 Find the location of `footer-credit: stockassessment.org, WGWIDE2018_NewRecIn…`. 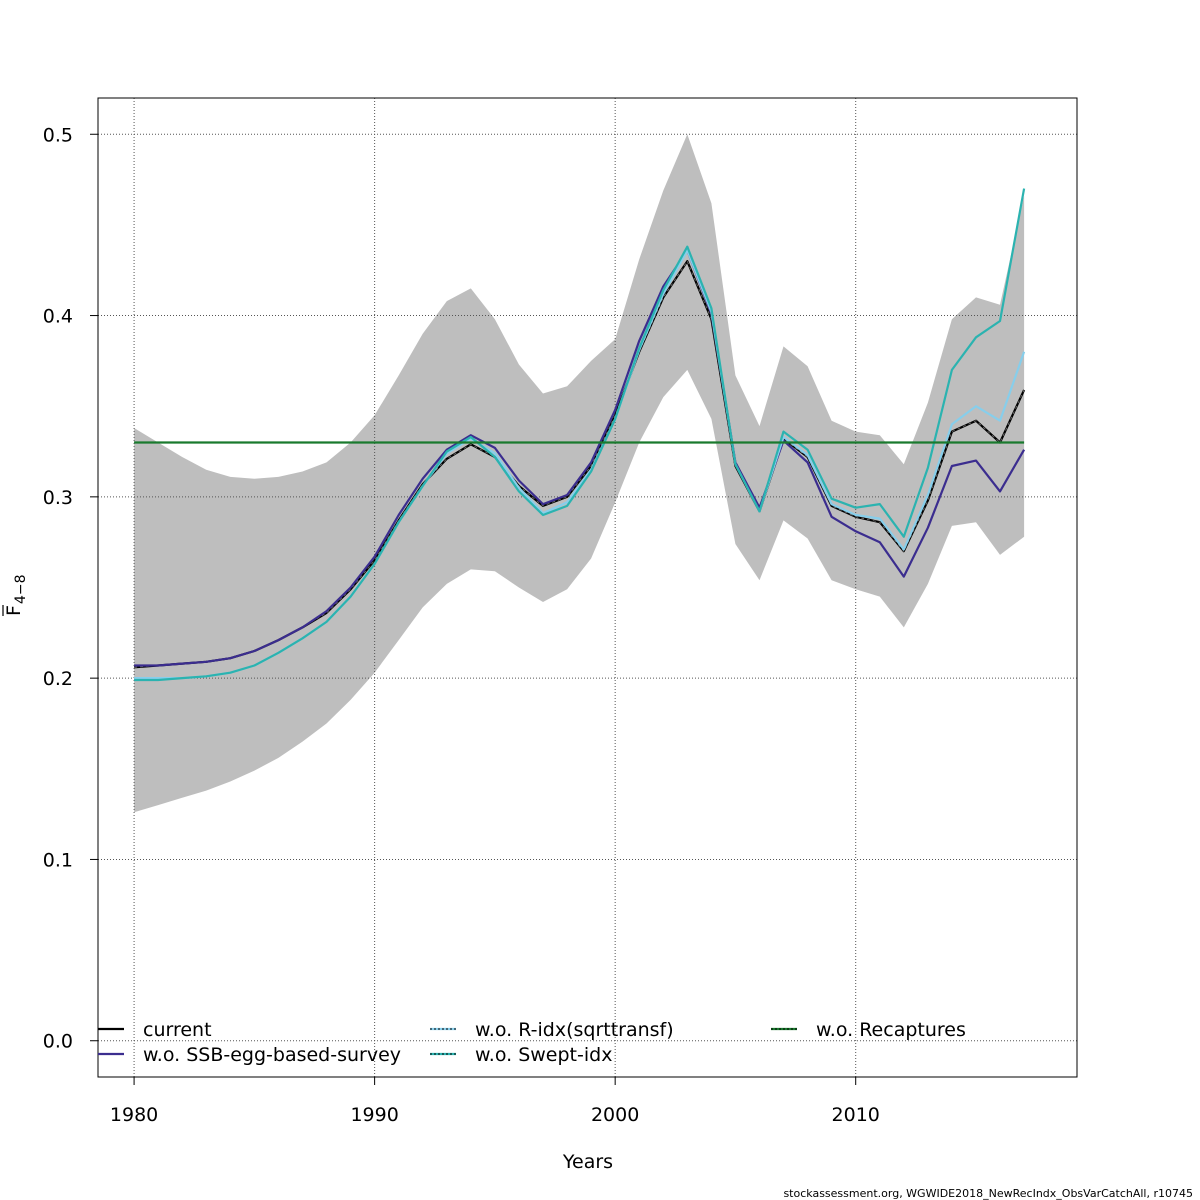

footer-credit: stockassessment.org, WGWIDE2018_NewRecIn… is located at coordinates (988, 1193).